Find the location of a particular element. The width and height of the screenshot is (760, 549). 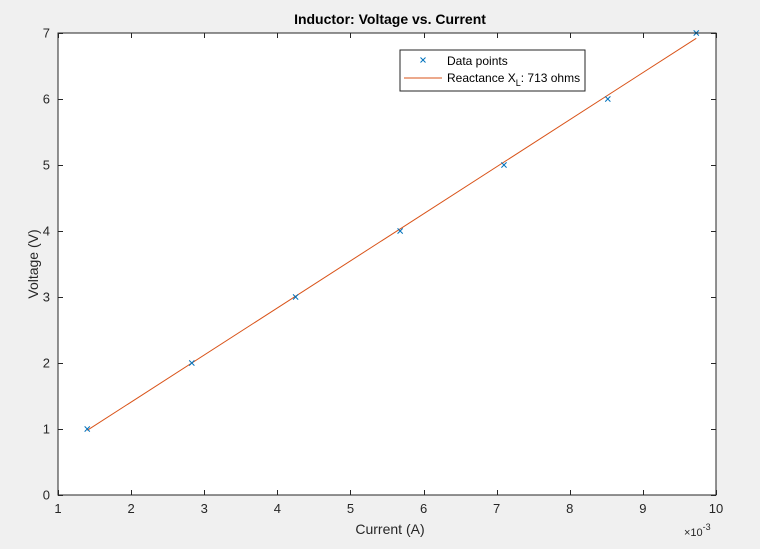

x-axis-label: Current (A) is located at coordinates (389, 529).